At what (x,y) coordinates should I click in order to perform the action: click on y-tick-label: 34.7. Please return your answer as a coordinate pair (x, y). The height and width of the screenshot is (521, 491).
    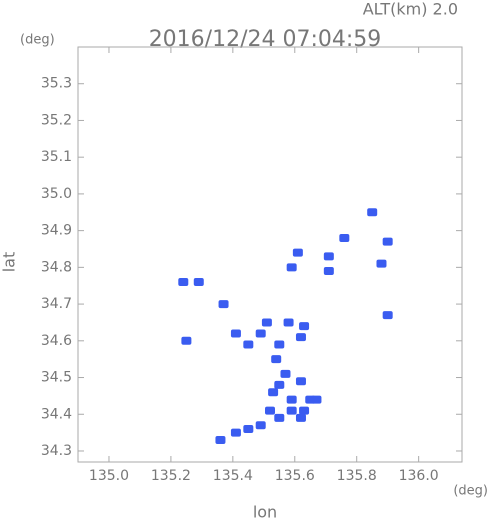
    Looking at the image, I should click on (56, 304).